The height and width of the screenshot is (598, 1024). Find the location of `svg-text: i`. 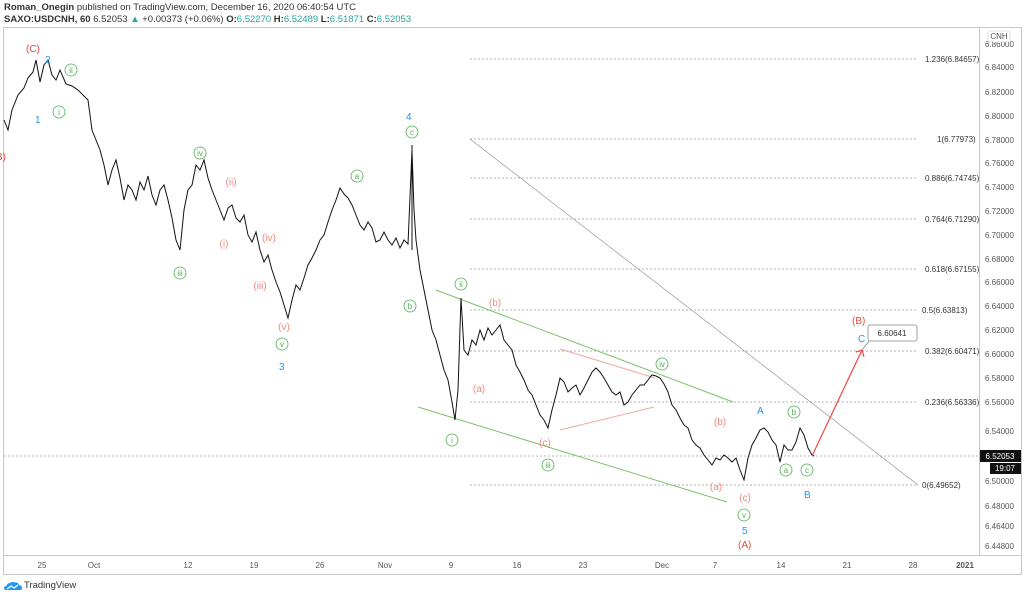

svg-text: i is located at coordinates (59, 112).